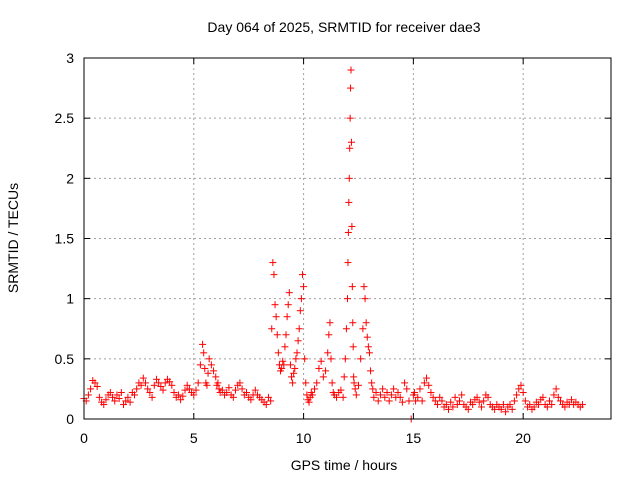 The width and height of the screenshot is (640, 480). What do you see at coordinates (70, 299) in the screenshot?
I see `y-tick-label: 1` at bounding box center [70, 299].